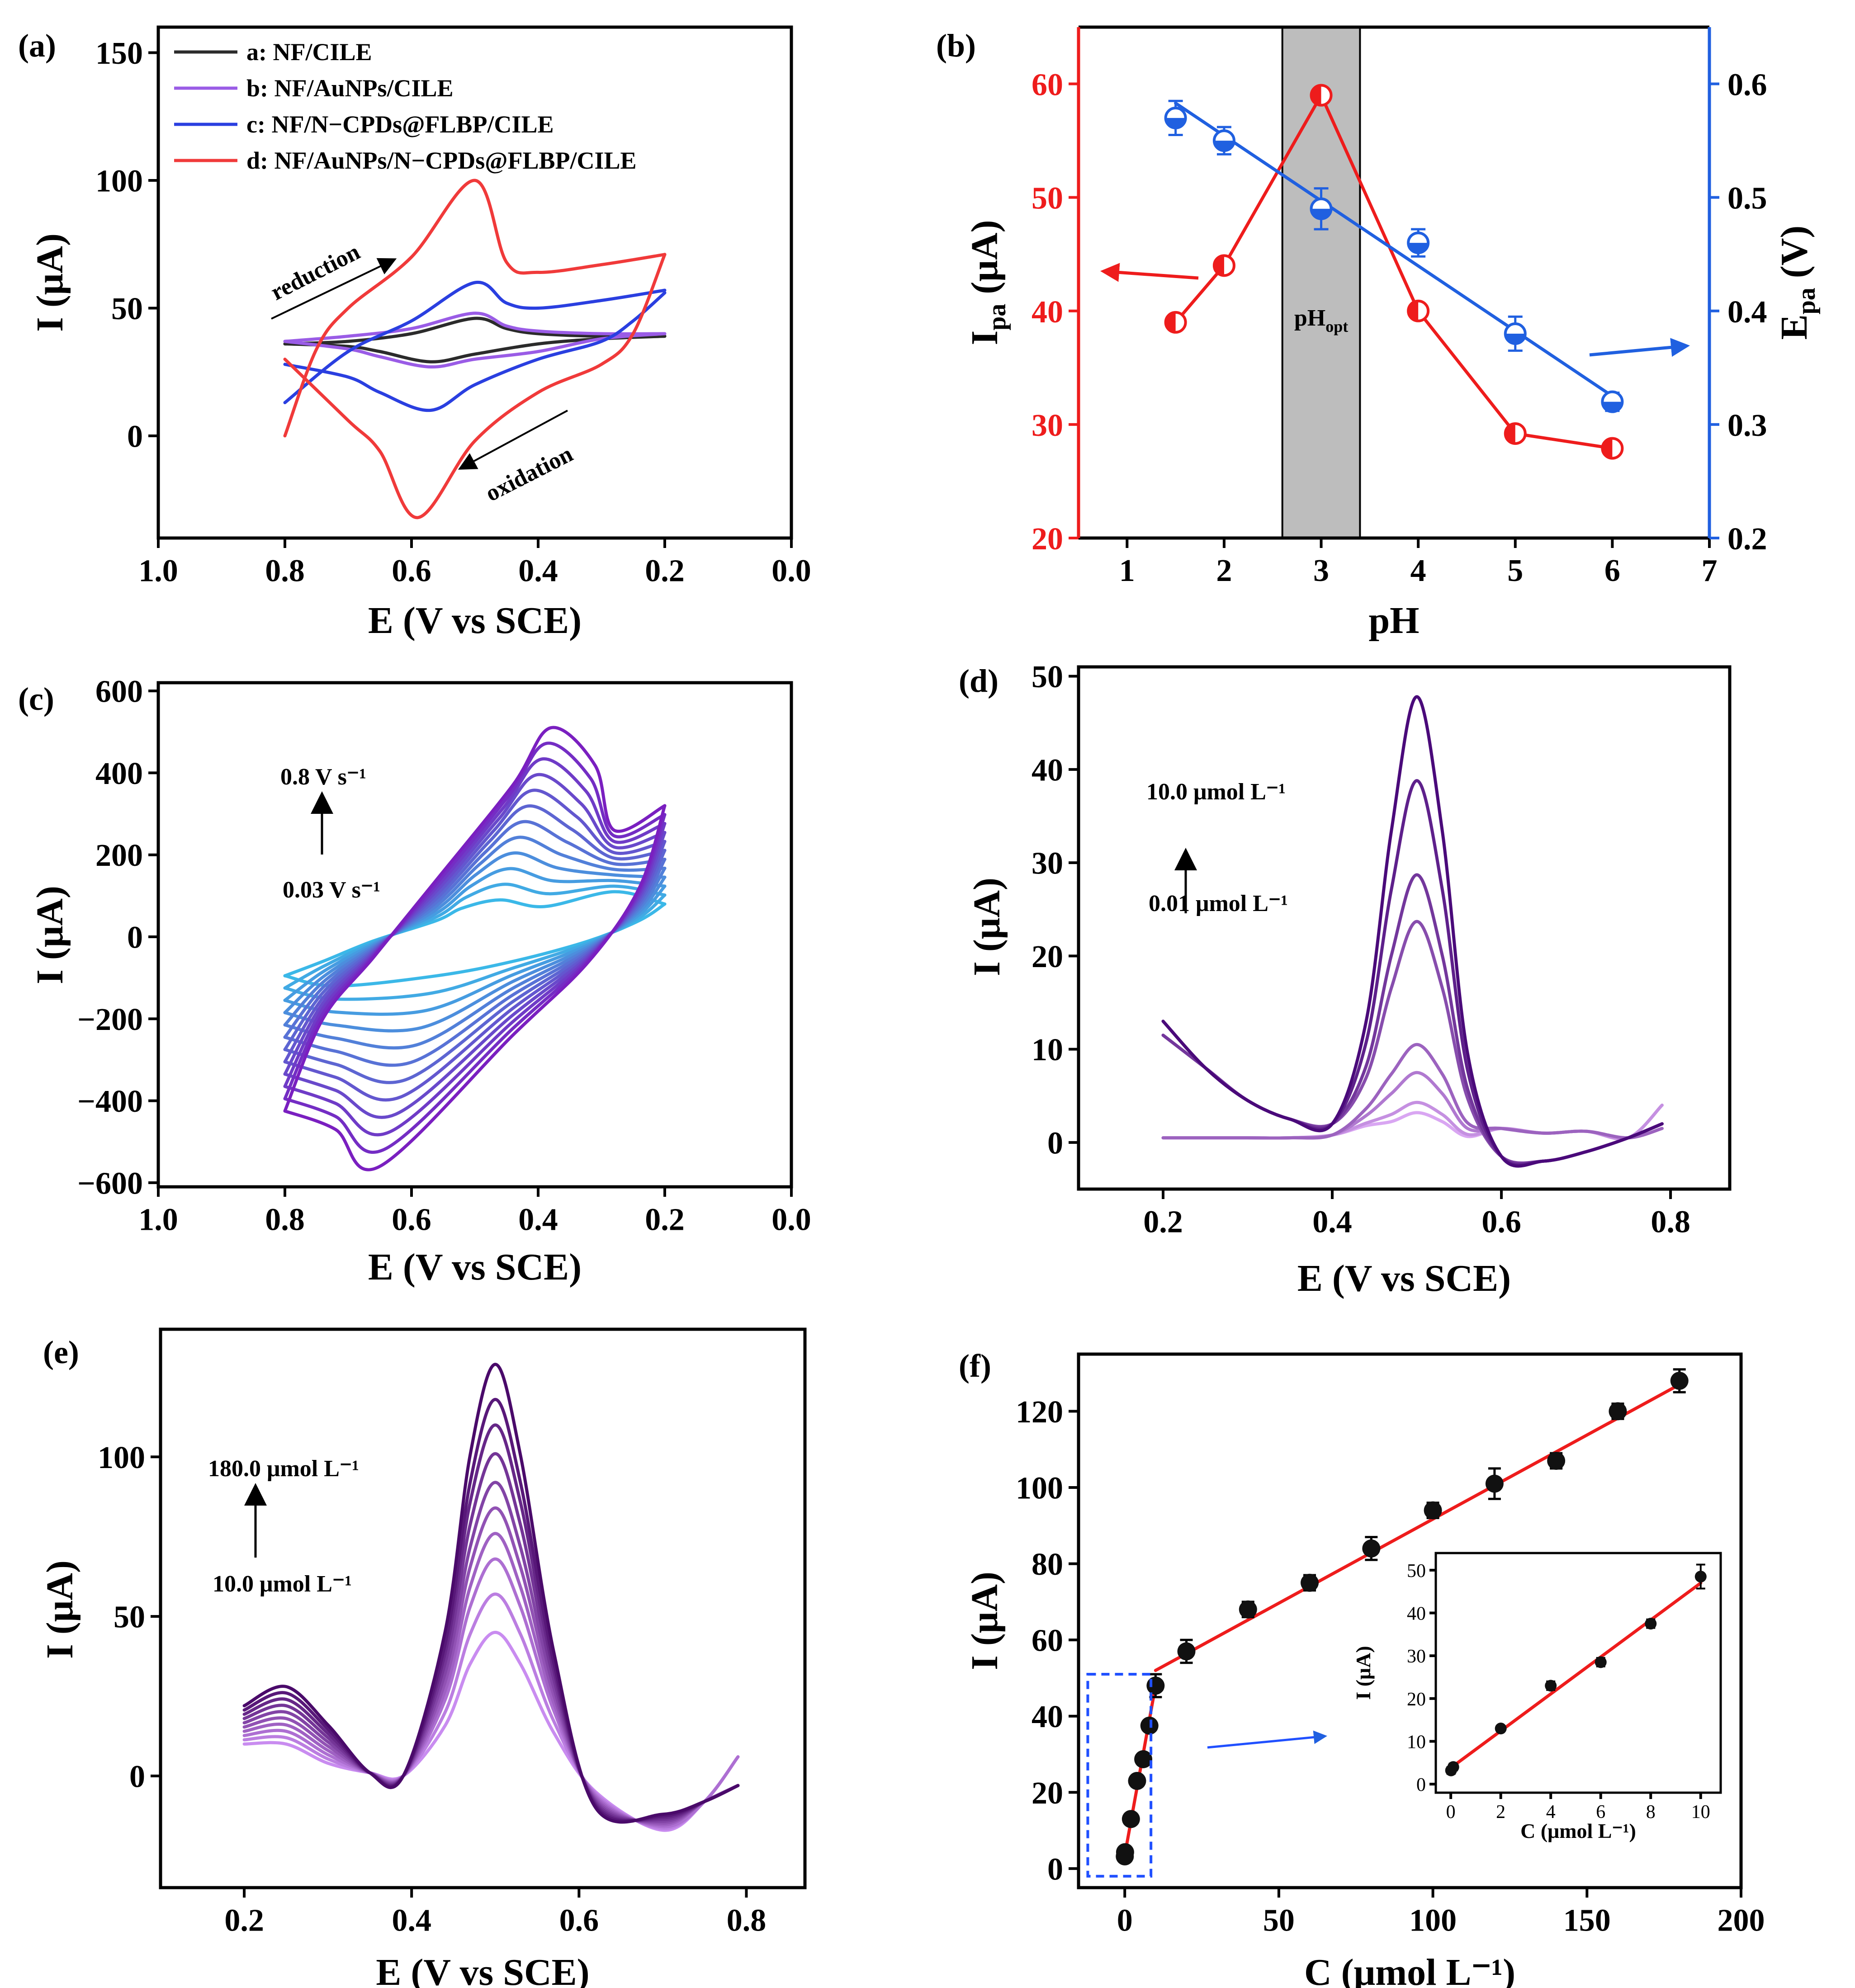 Image resolution: width=1855 pixels, height=1988 pixels. What do you see at coordinates (529, 473) in the screenshot?
I see `annotation-oxidation: oxidation` at bounding box center [529, 473].